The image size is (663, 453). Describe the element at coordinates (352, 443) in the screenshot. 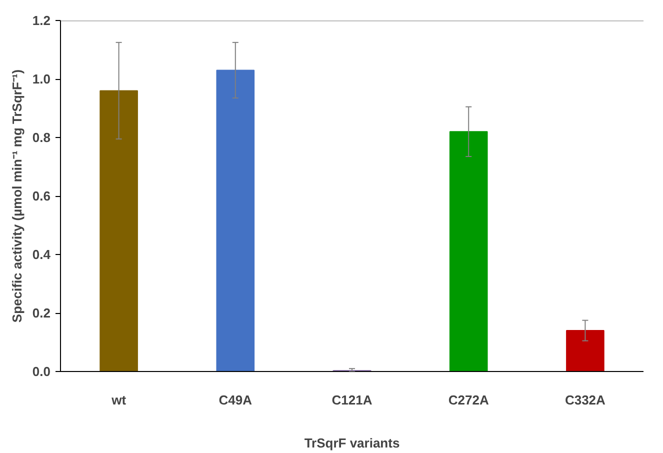

I see `x-axis-title: TrSqrF variants` at that location.